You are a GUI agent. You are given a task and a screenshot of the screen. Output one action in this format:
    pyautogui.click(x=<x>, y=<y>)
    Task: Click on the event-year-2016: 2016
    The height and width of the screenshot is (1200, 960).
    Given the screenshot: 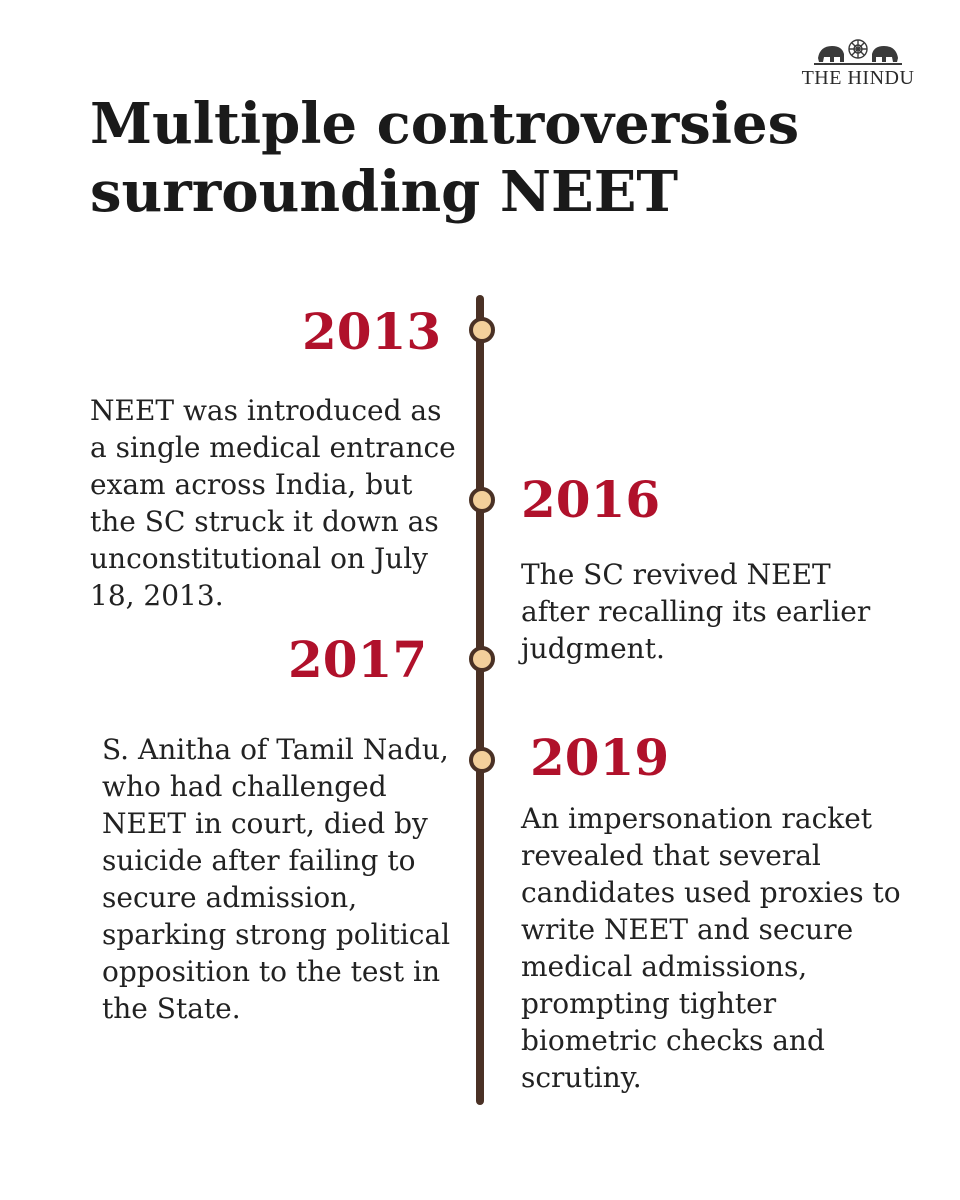 What is the action you would take?
    pyautogui.click(x=591, y=499)
    